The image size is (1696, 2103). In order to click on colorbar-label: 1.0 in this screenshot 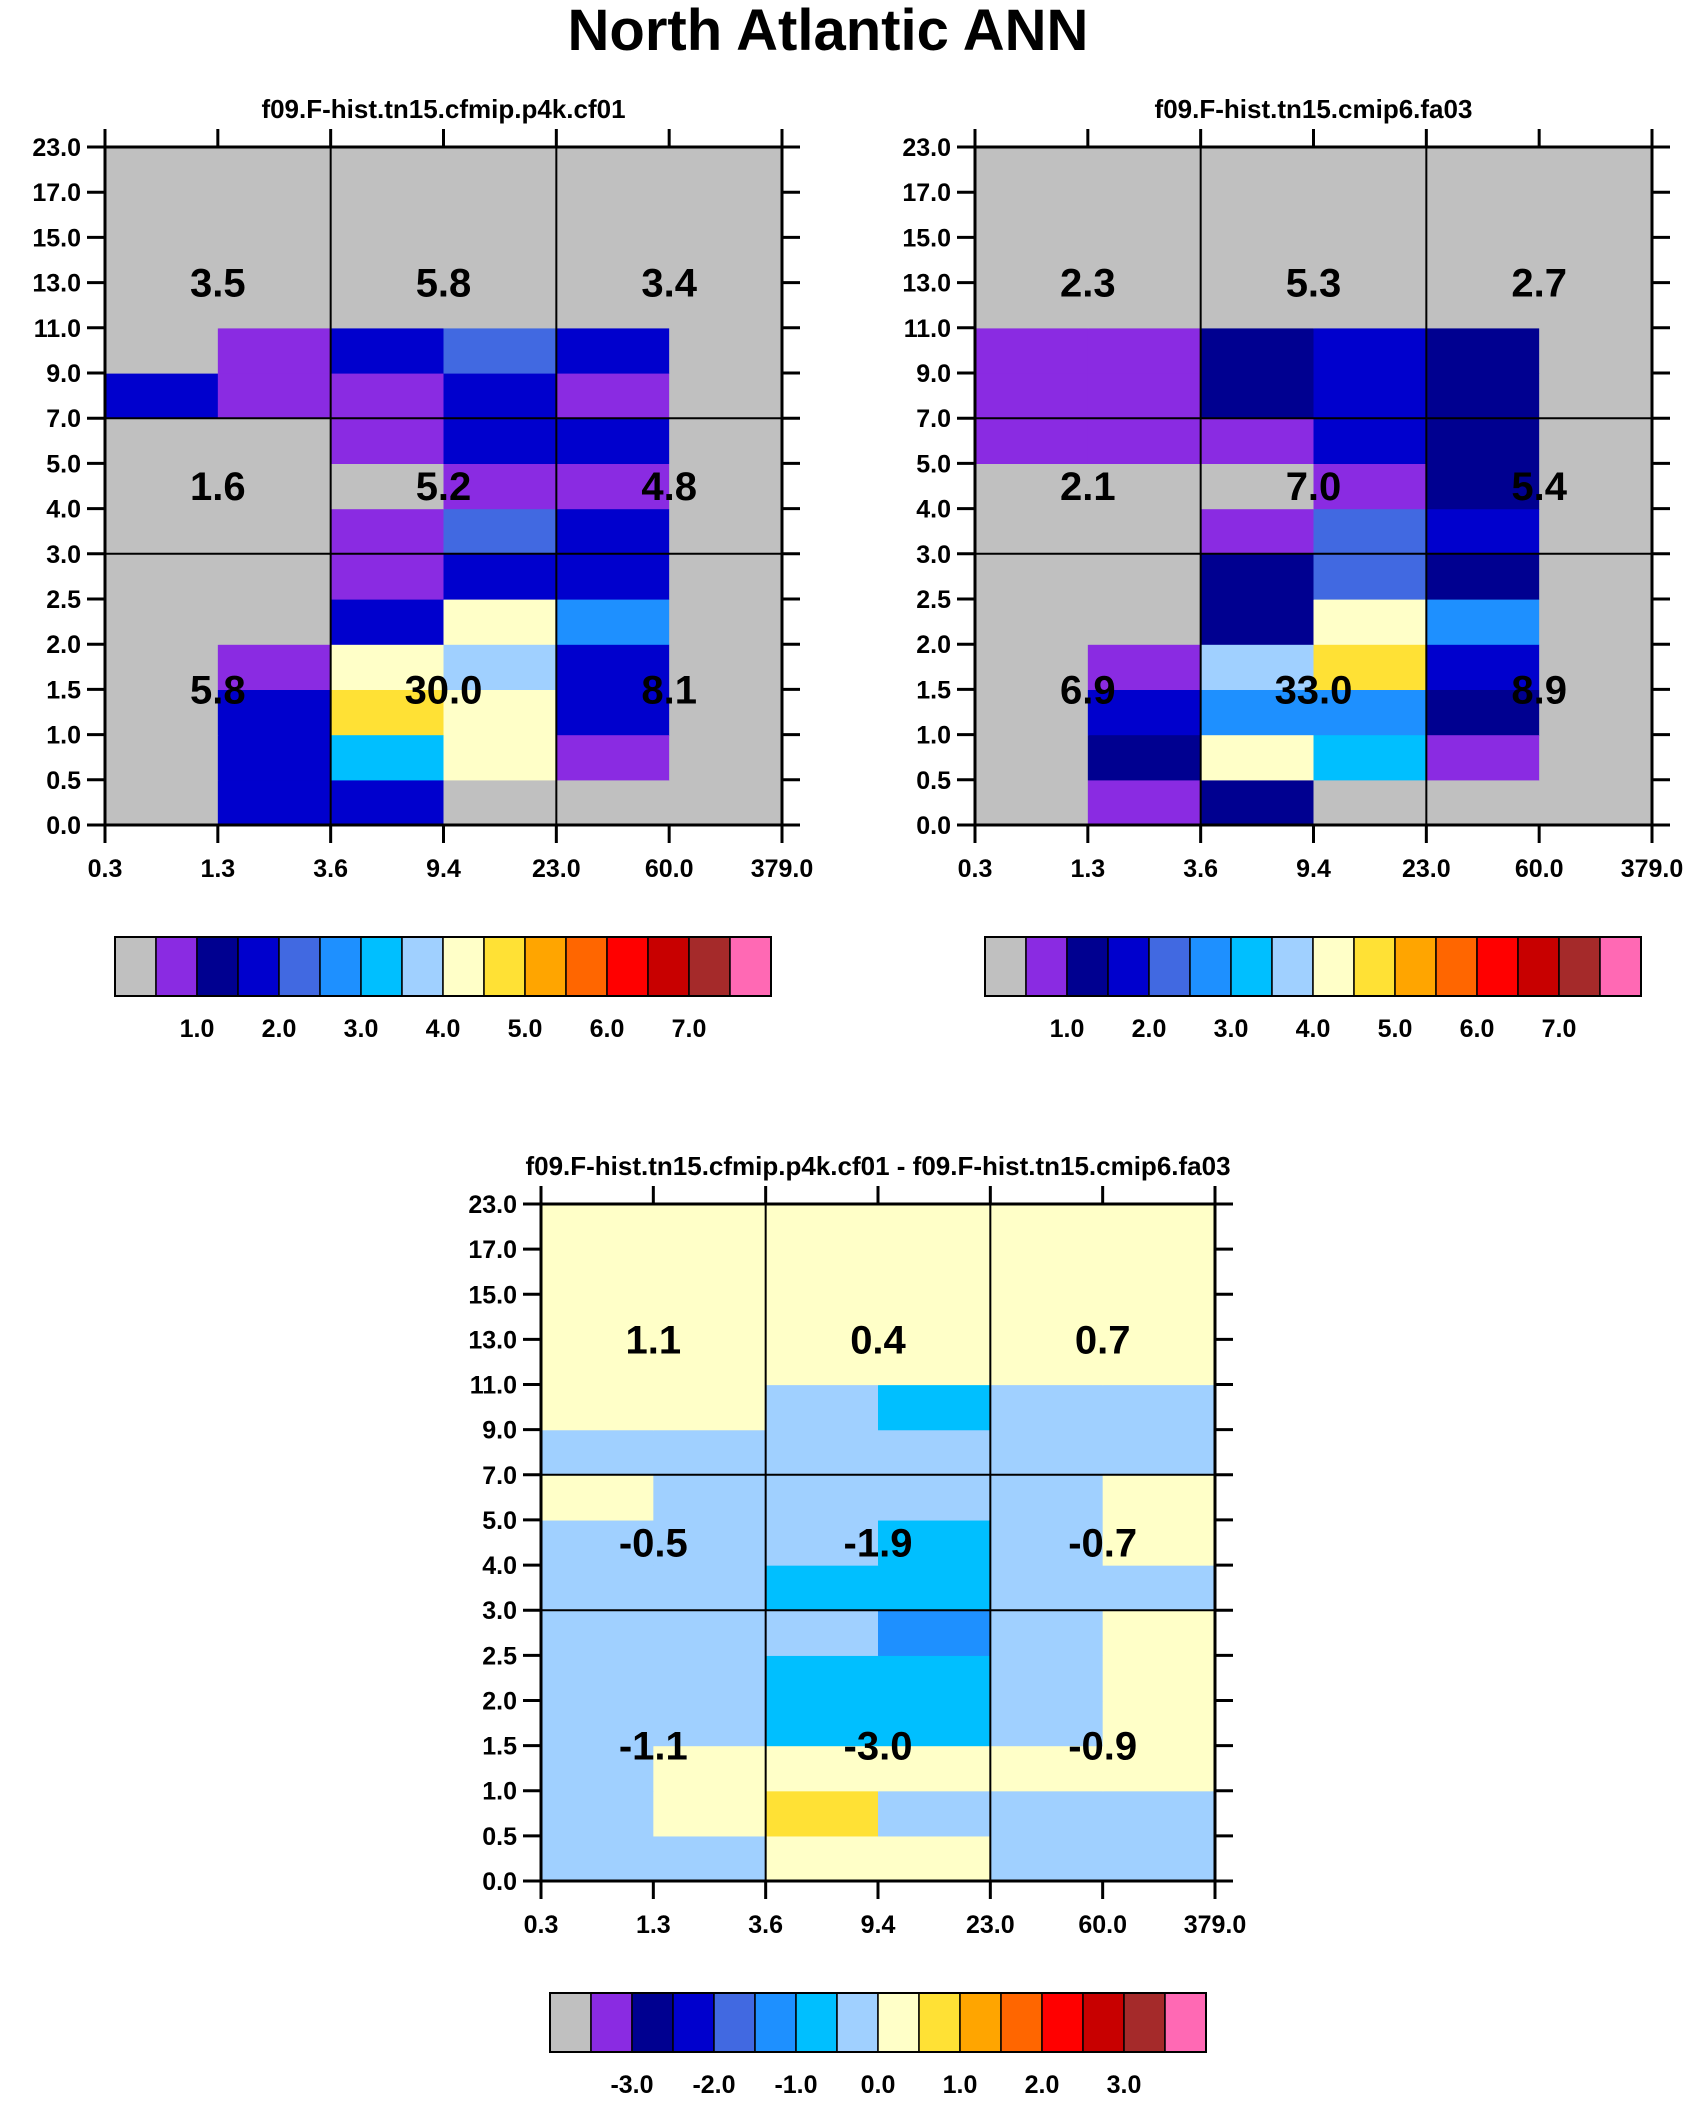, I will do `click(1067, 1029)`.